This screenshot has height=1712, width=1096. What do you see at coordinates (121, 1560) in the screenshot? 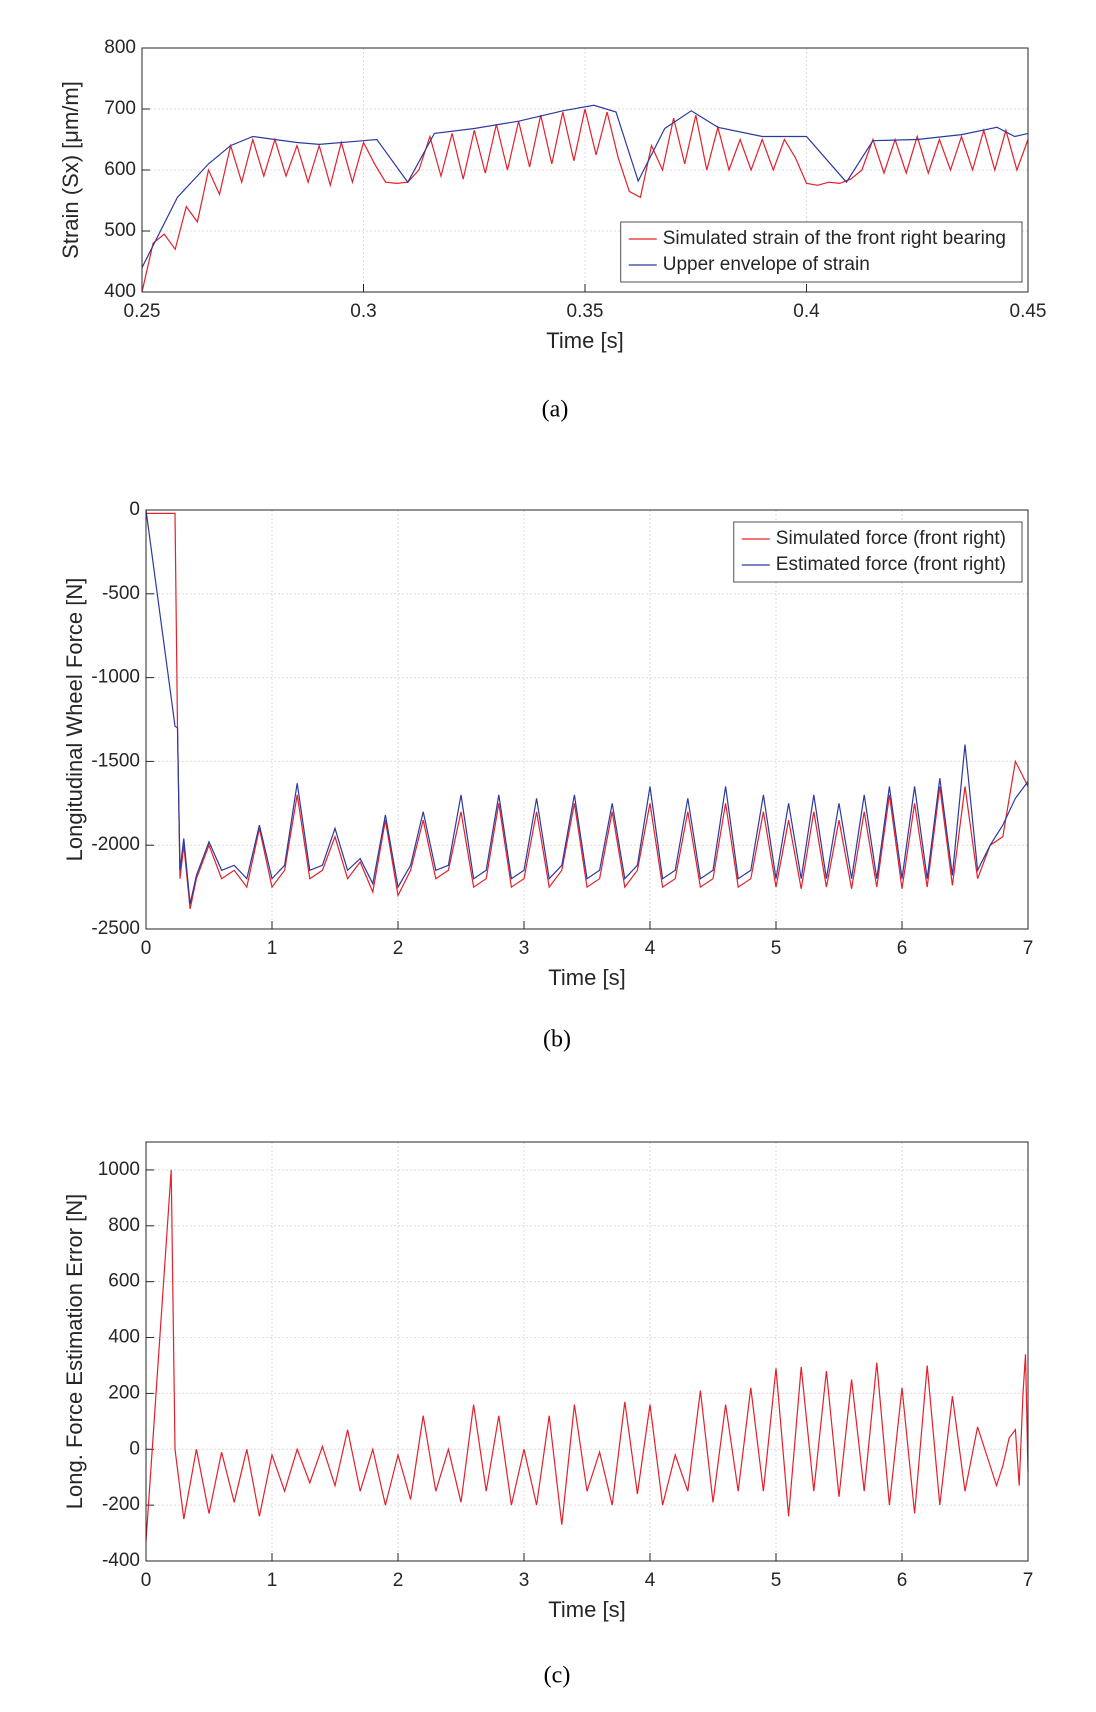
I see `y-tick-label: -400` at bounding box center [121, 1560].